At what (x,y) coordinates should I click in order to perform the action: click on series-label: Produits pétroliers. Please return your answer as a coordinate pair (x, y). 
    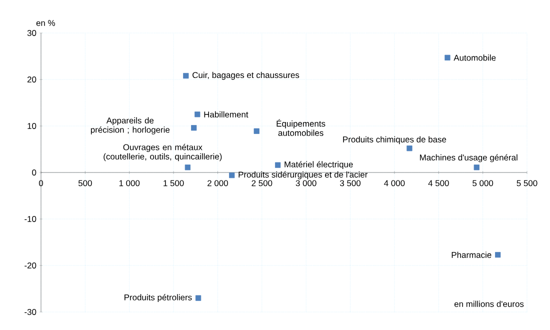
    Looking at the image, I should click on (158, 298).